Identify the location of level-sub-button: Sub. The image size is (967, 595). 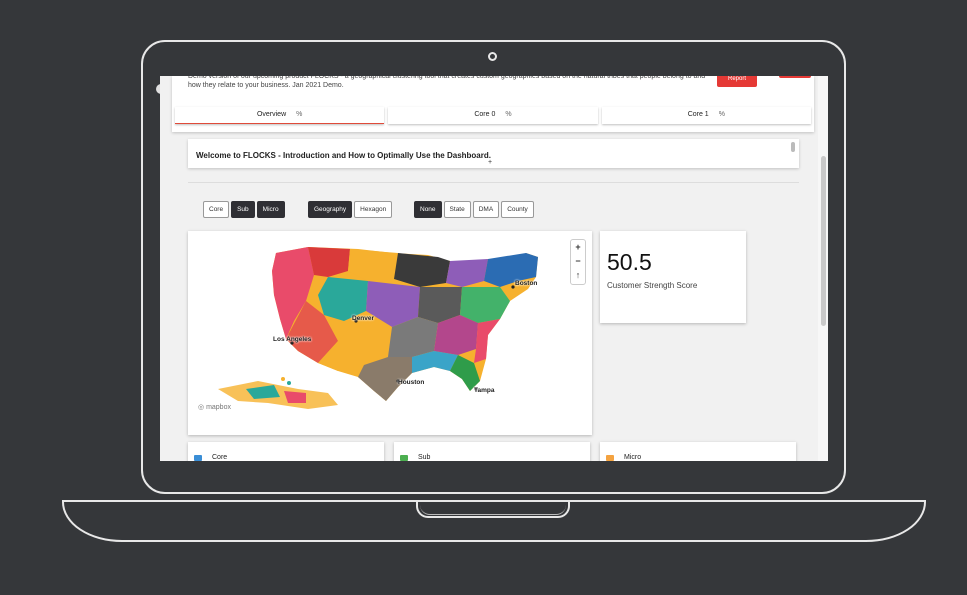
(243, 209).